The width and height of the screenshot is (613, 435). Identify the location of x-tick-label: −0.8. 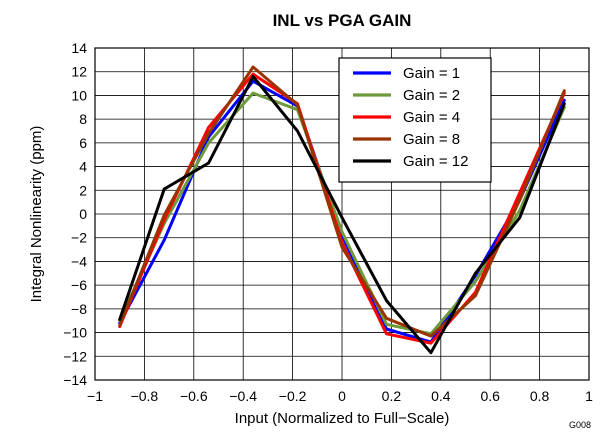
(145, 396).